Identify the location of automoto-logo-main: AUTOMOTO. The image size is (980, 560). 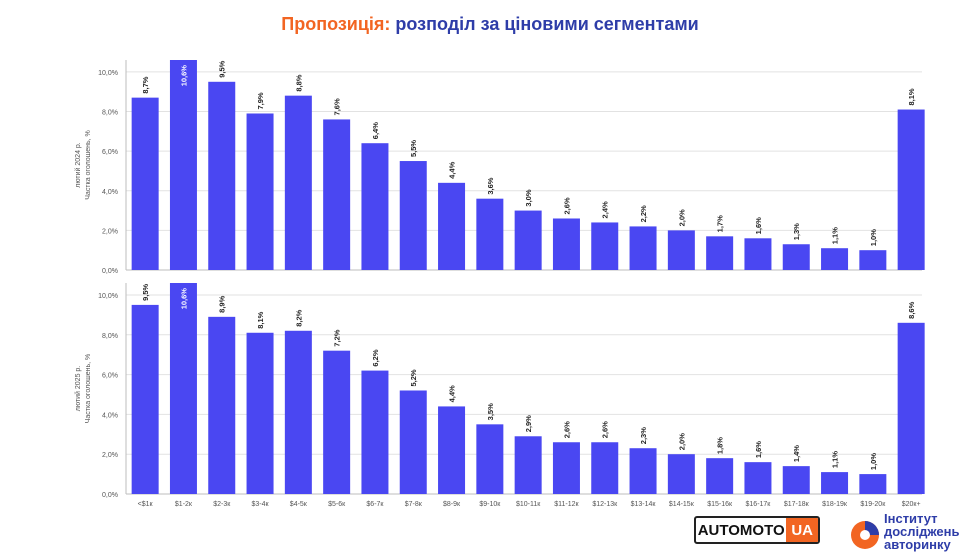
(741, 530).